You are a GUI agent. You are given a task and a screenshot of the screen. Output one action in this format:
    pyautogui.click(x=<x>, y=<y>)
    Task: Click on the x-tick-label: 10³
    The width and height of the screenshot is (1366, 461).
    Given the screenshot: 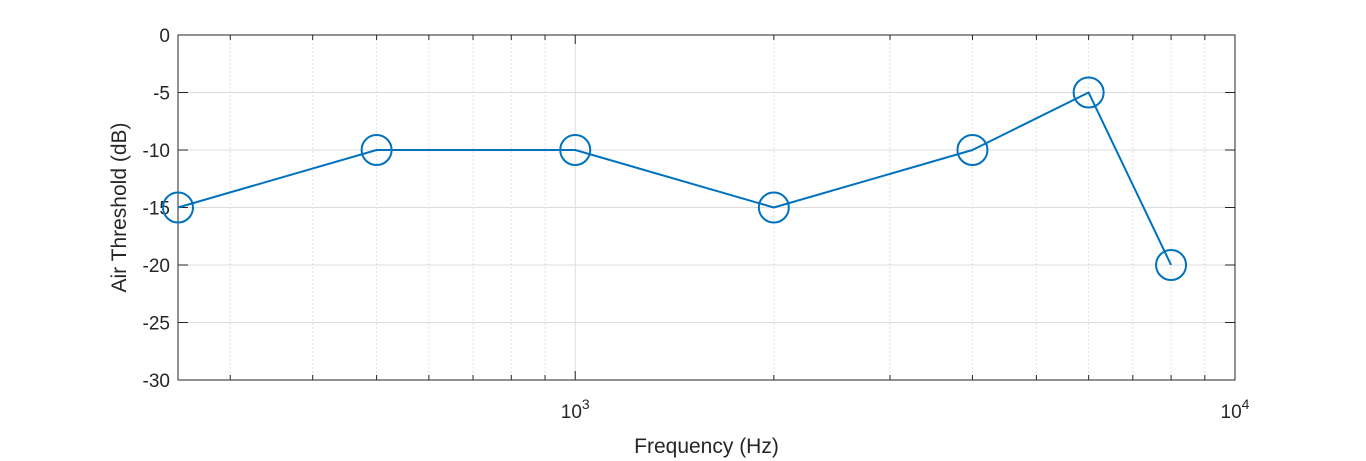 What is the action you would take?
    pyautogui.click(x=575, y=409)
    